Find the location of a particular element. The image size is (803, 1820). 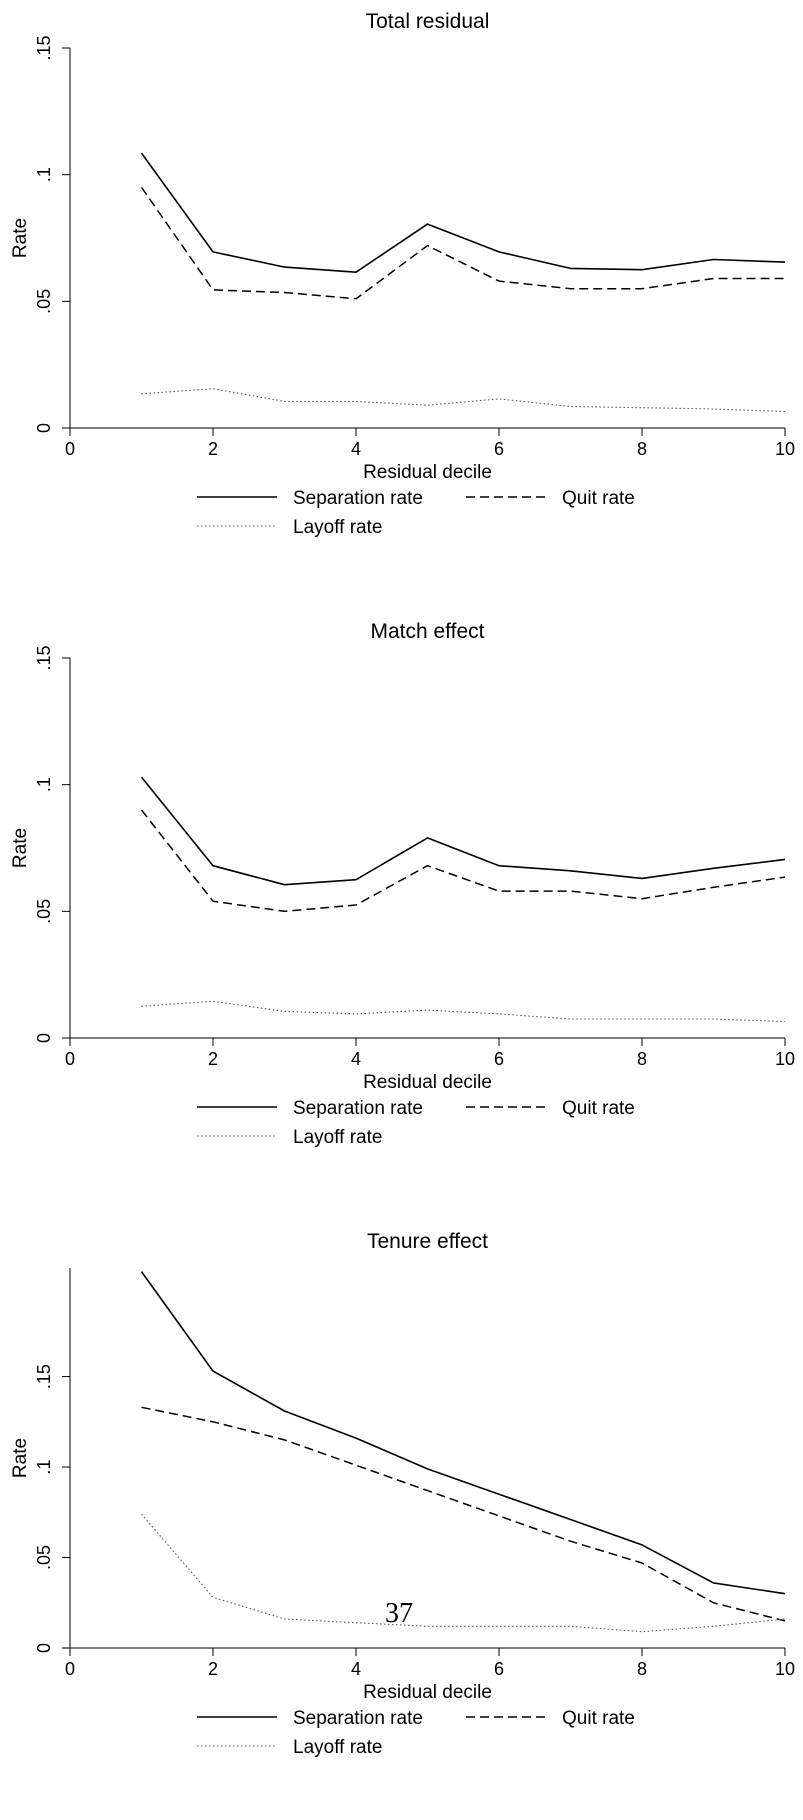

chart-title: Tenure effect is located at coordinates (427, 1241).